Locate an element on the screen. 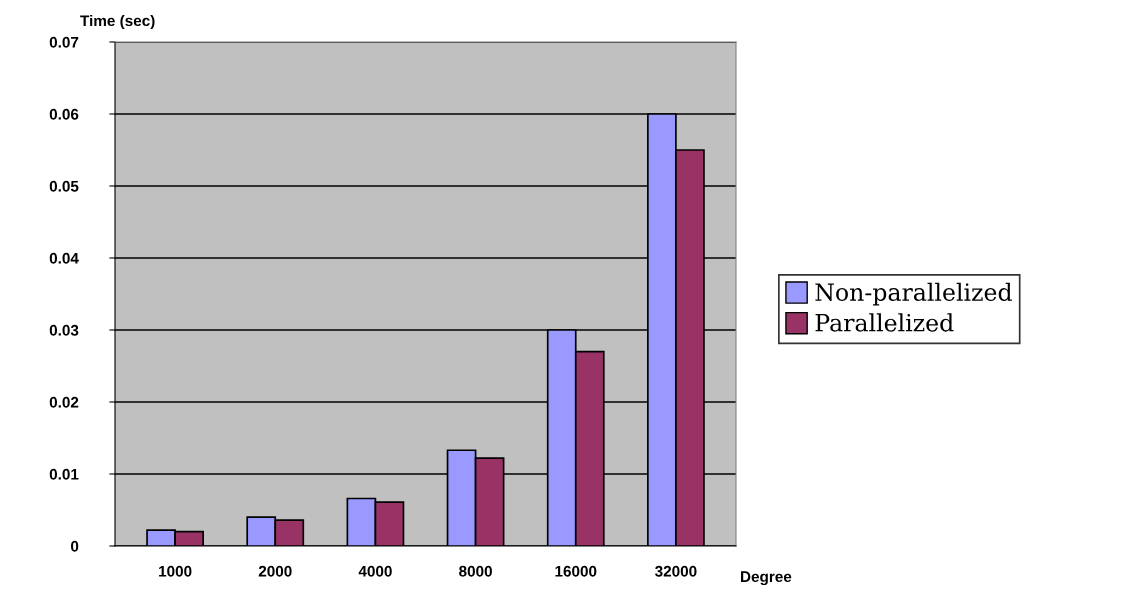  x-axis-title: Degree is located at coordinates (766, 578).